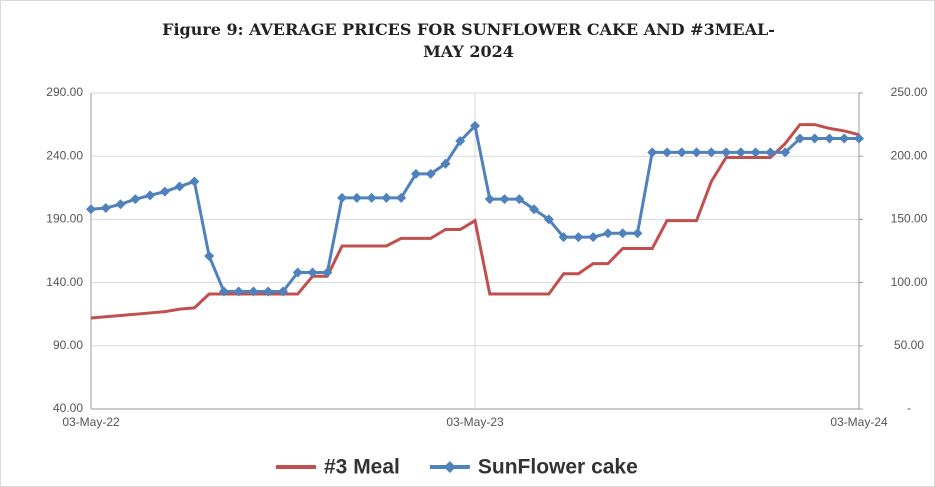  Describe the element at coordinates (909, 155) in the screenshot. I see `y2-tick-label: 200.00` at that location.